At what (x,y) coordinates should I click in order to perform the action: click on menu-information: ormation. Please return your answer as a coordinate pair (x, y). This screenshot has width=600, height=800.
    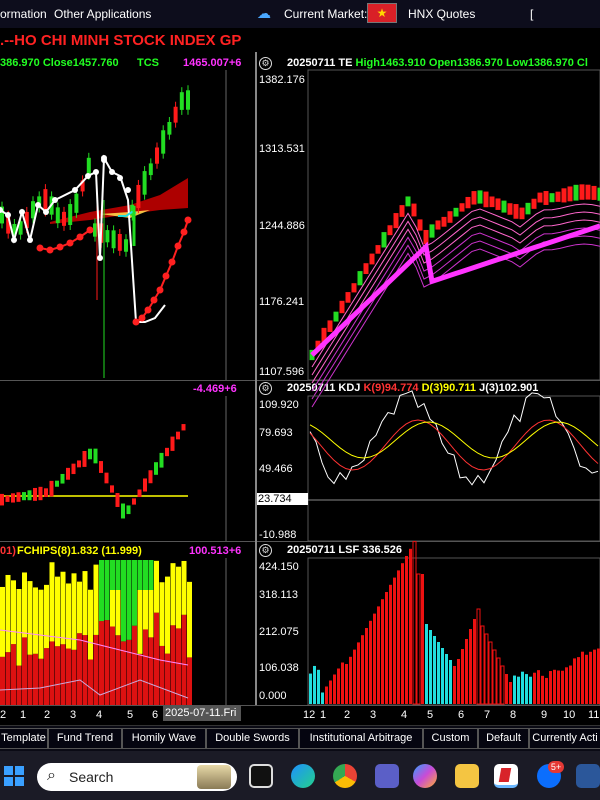
    Looking at the image, I should click on (23, 14).